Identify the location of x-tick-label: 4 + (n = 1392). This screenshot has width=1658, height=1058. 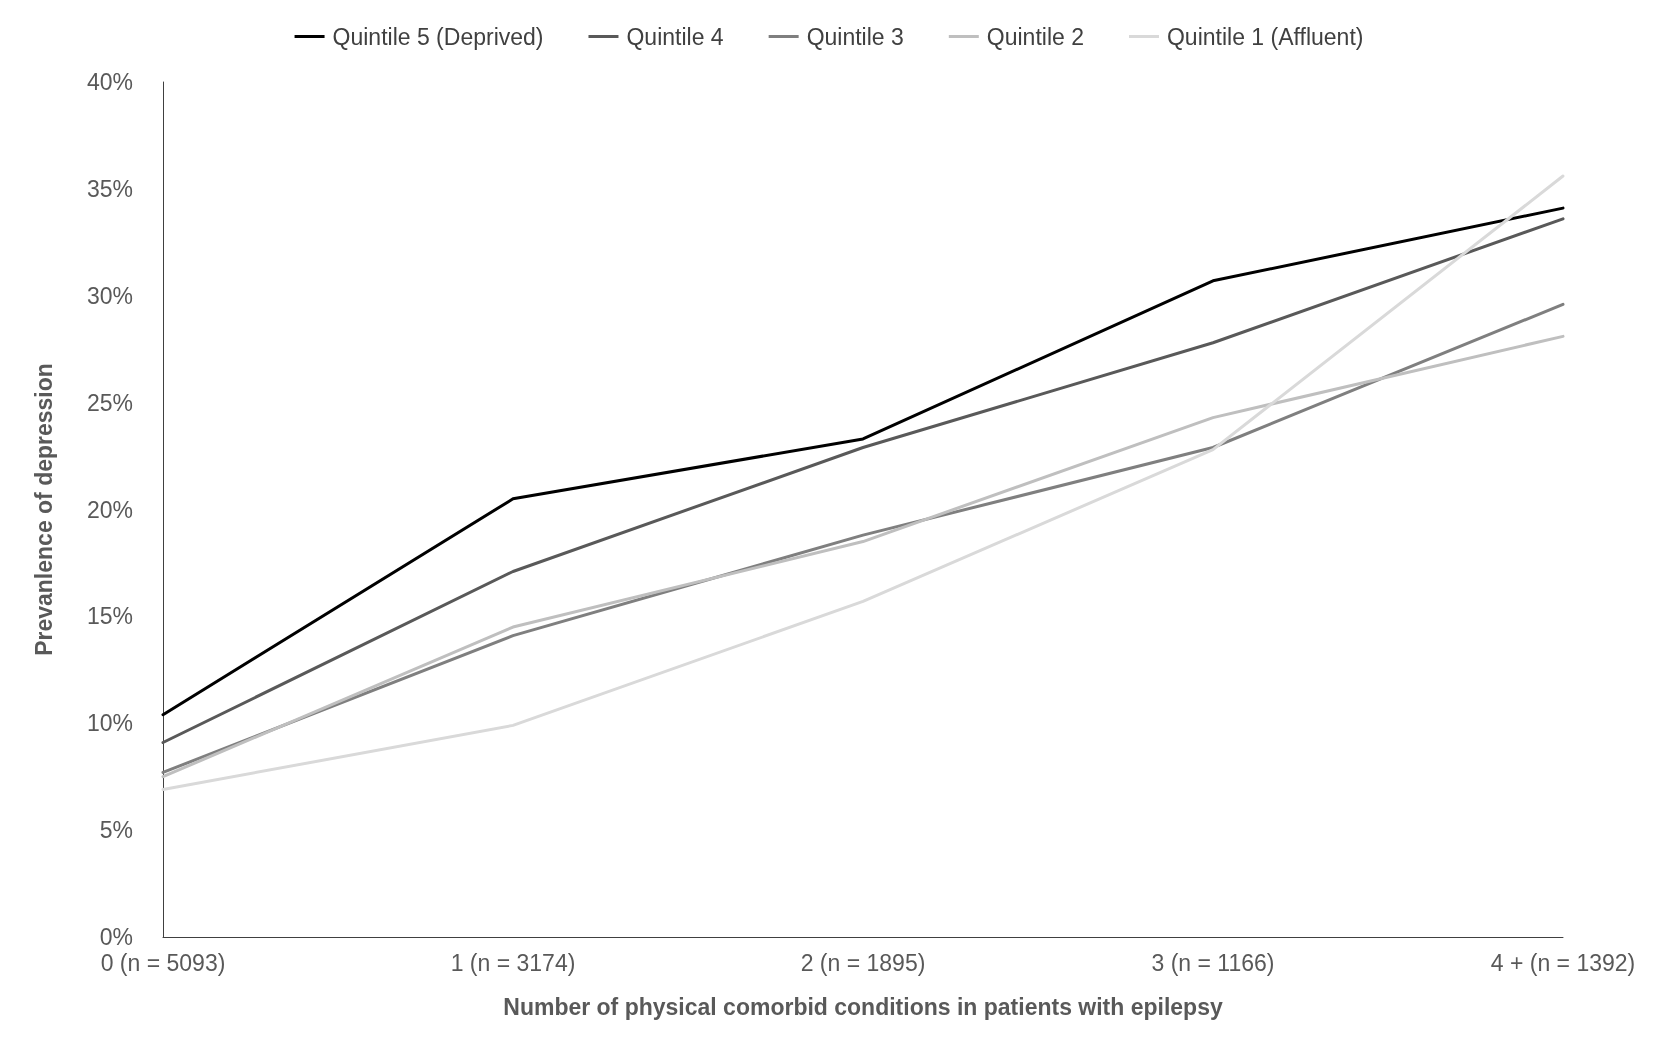
(1563, 962).